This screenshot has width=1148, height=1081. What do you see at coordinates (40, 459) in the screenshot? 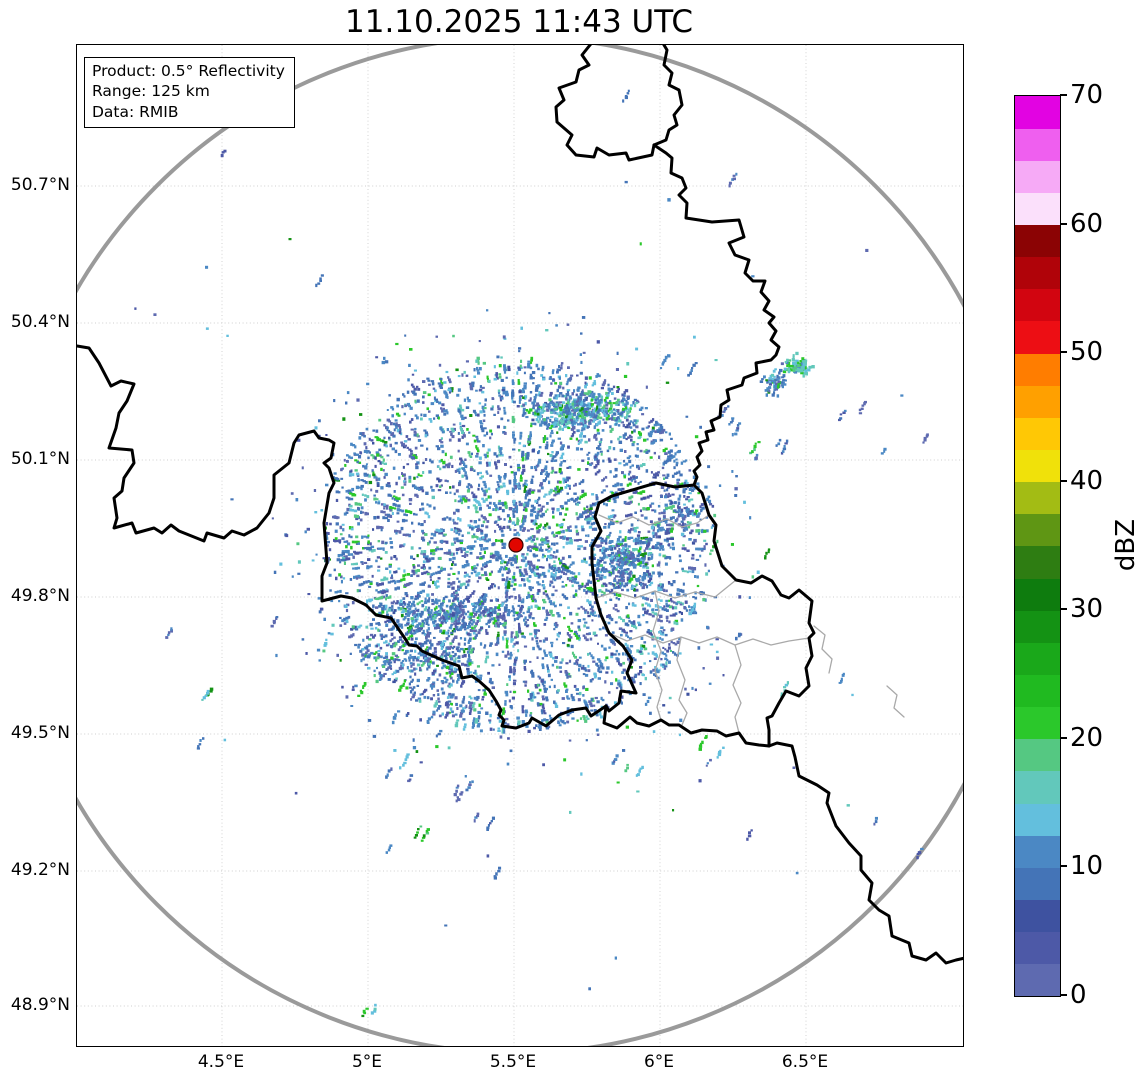
I see `latitude-tick-label: 50.1°N` at bounding box center [40, 459].